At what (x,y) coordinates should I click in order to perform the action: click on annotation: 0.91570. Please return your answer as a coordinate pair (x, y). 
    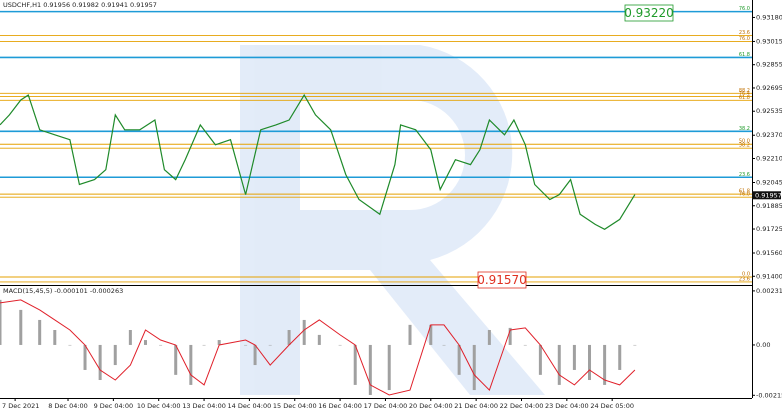
    Looking at the image, I should click on (502, 280).